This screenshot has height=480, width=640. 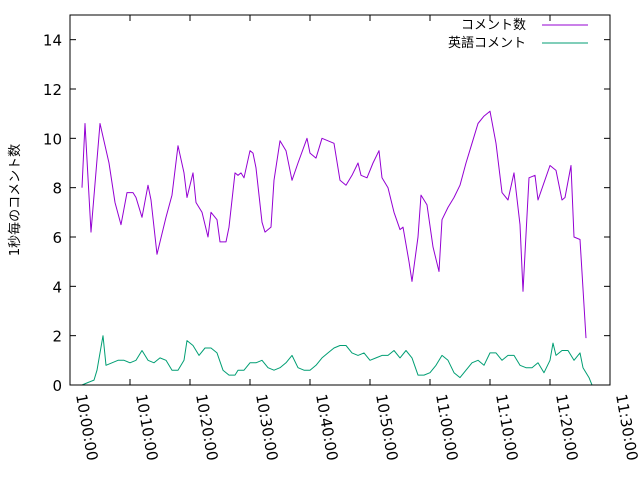 What do you see at coordinates (57, 337) in the screenshot?
I see `y-tick-label: 2` at bounding box center [57, 337].